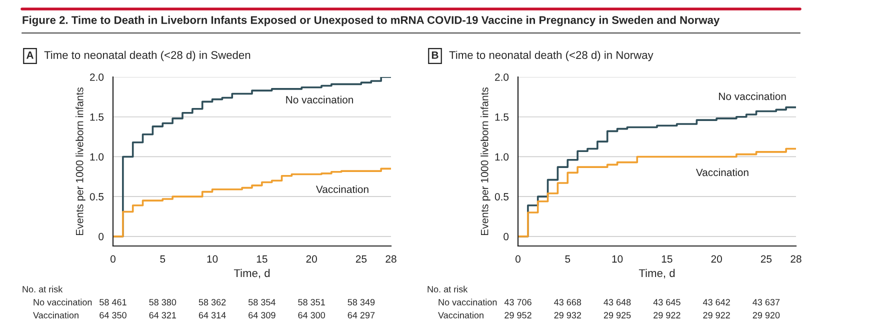 The width and height of the screenshot is (870, 327). Describe the element at coordinates (766, 302) in the screenshot. I see `text: 43 637` at that location.